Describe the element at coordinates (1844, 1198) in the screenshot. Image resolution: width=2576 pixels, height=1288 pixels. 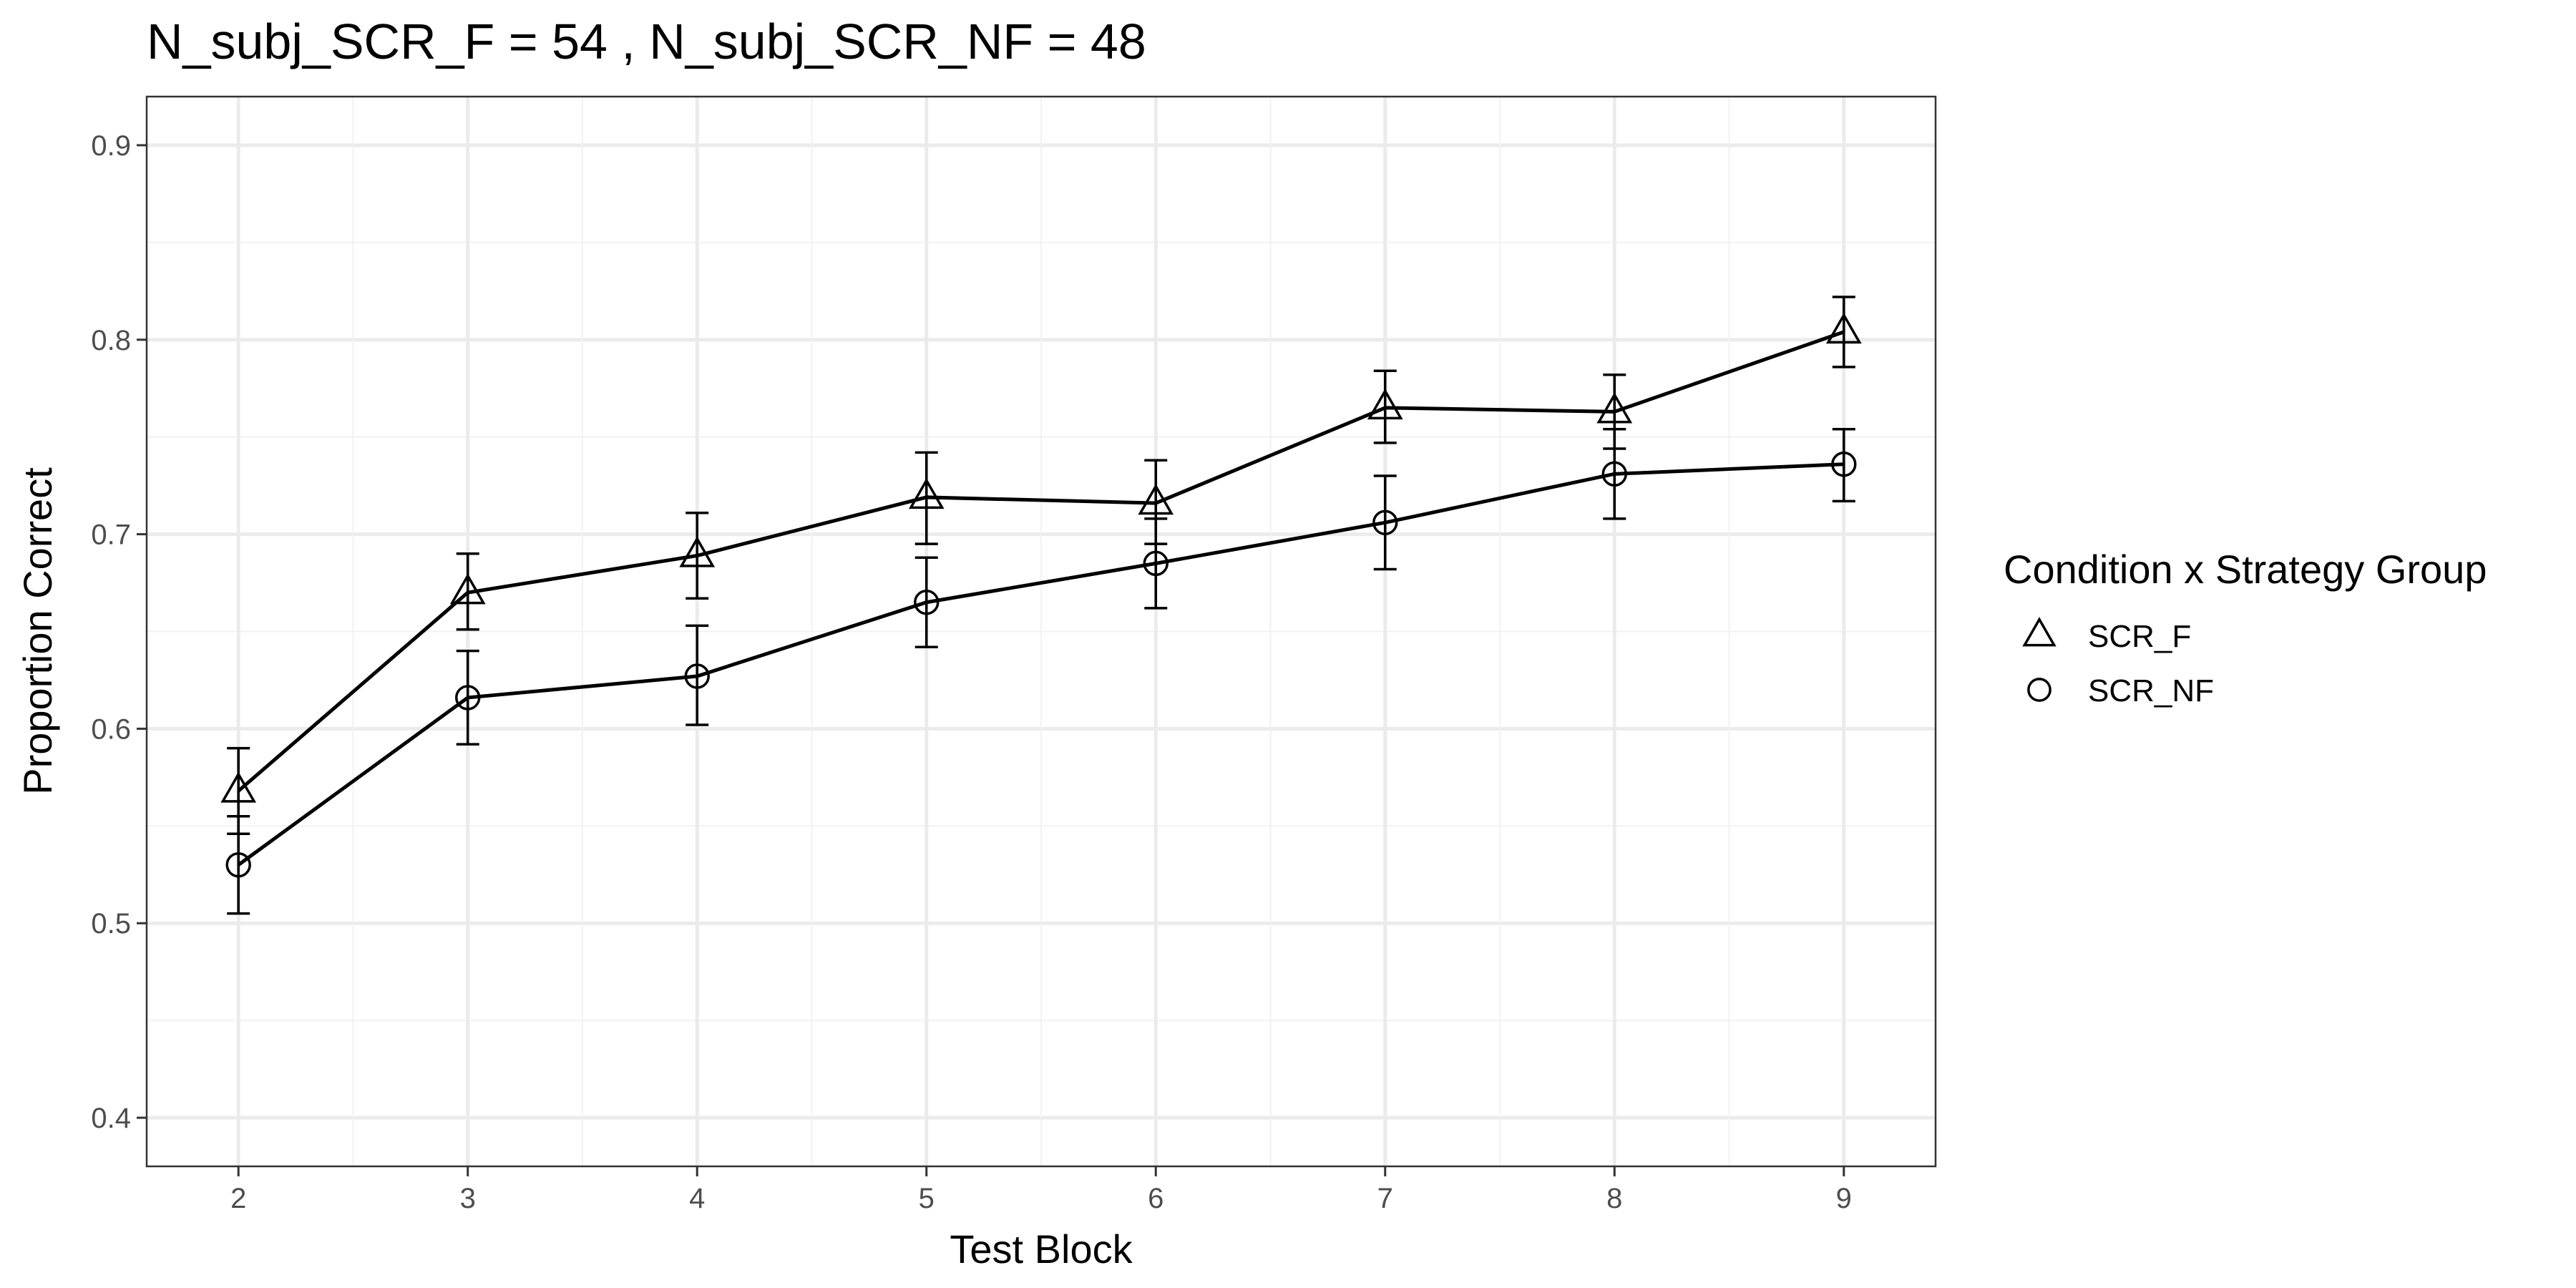
I see `x-tick-label: 9` at that location.